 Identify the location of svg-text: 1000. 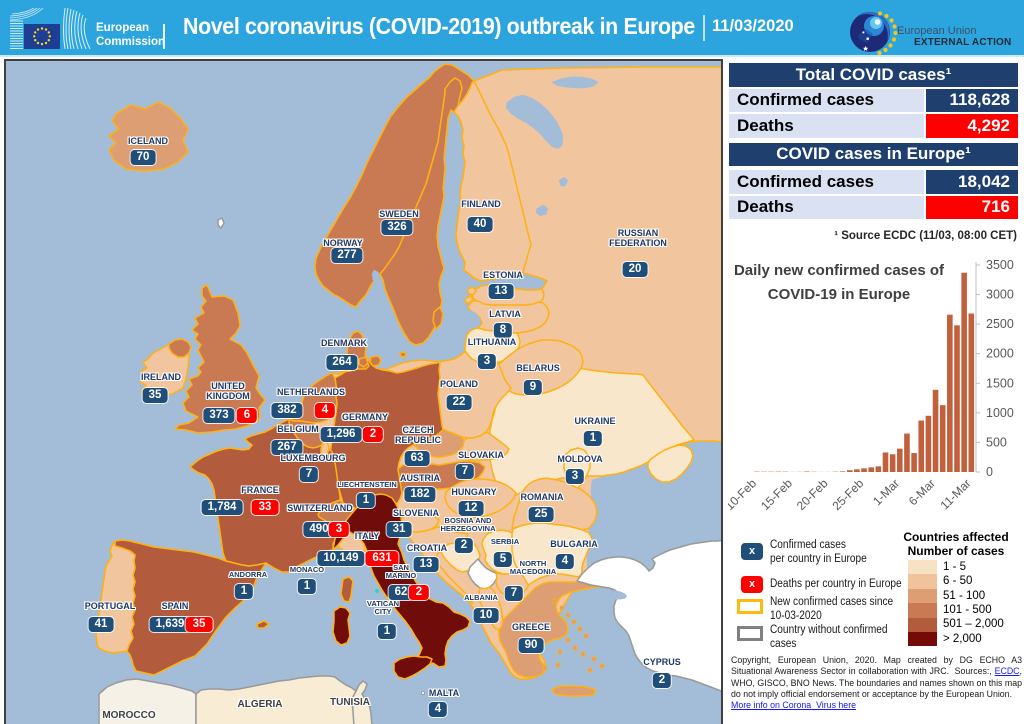
(1000, 413).